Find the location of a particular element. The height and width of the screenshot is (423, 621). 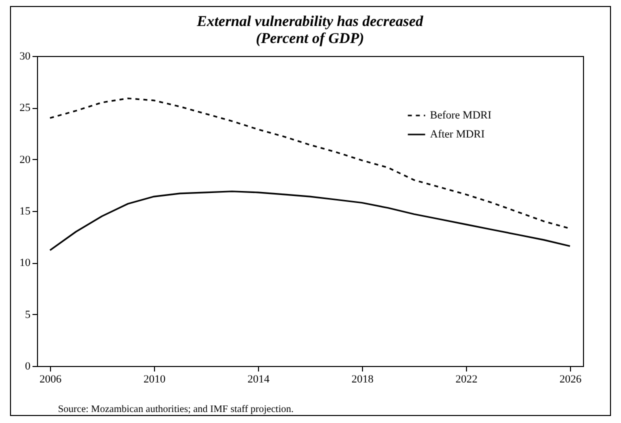

x-tick-label: 2010 is located at coordinates (155, 380).